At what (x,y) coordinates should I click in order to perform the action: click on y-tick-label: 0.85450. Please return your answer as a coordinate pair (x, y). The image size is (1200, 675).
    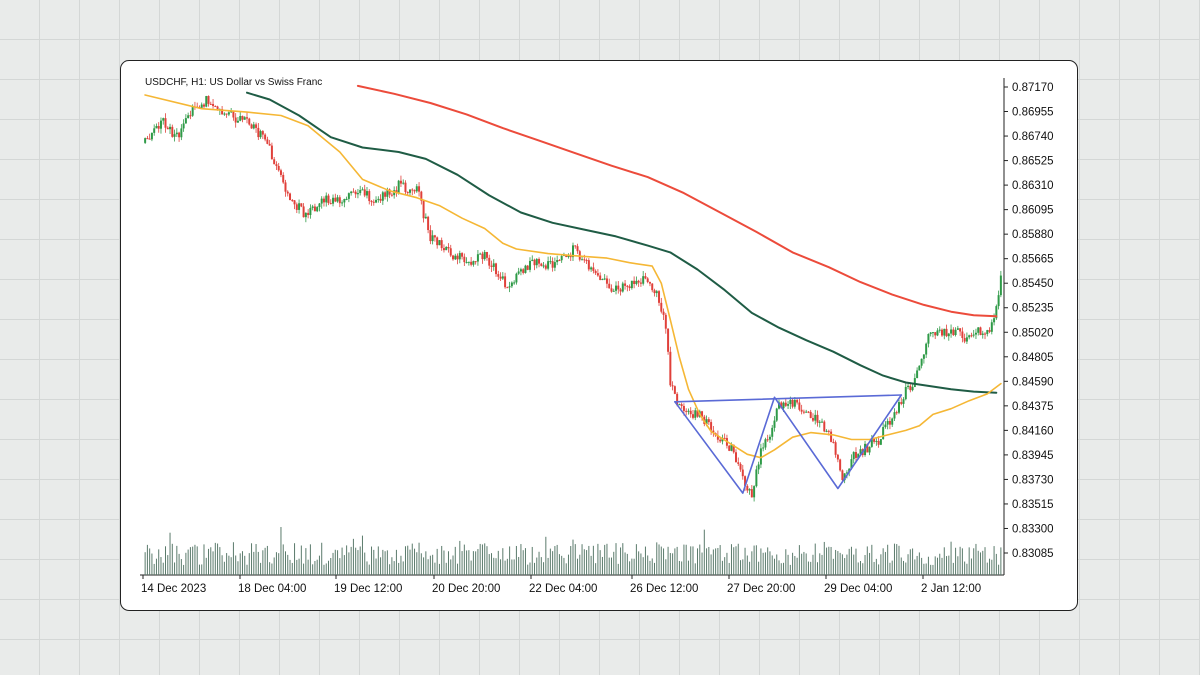
    Looking at the image, I should click on (1033, 284).